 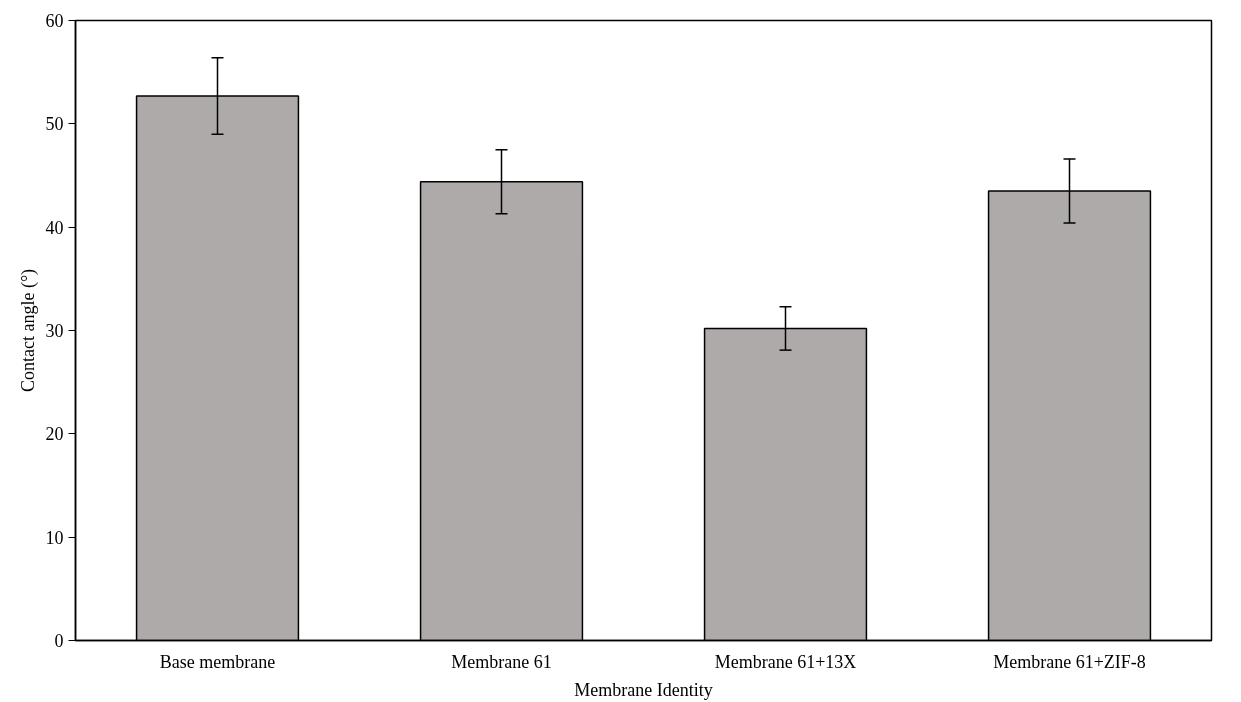 What do you see at coordinates (28, 330) in the screenshot?
I see `y-axis-title: Contact angle (°)` at bounding box center [28, 330].